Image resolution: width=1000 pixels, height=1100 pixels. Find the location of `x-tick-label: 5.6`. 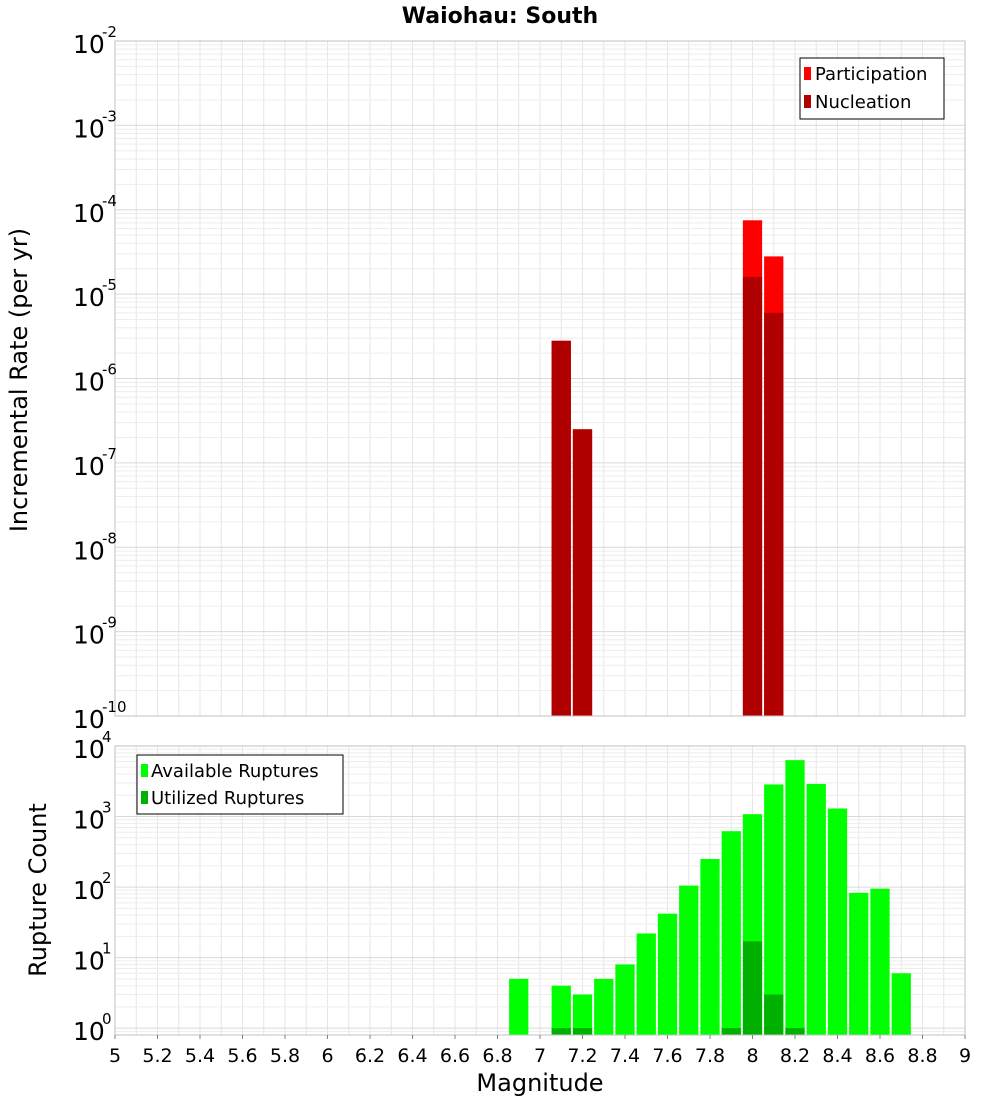

x-tick-label: 5.6 is located at coordinates (242, 1056).